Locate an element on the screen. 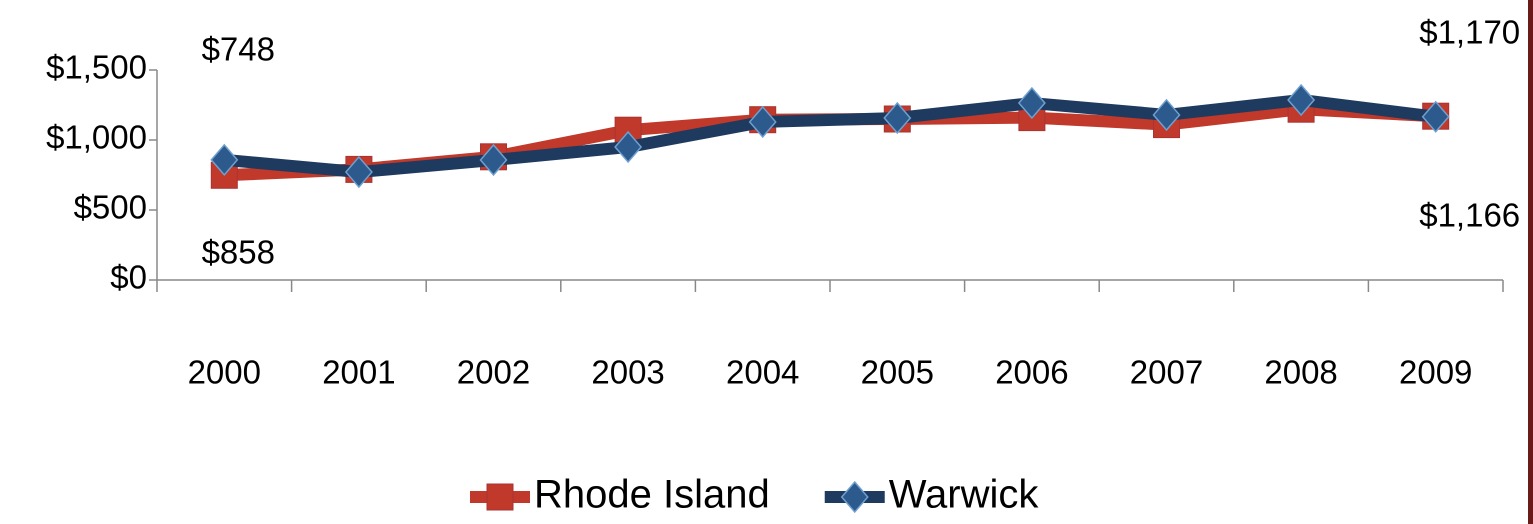 The width and height of the screenshot is (1533, 524). y-tick-label: $0 is located at coordinates (128, 277).